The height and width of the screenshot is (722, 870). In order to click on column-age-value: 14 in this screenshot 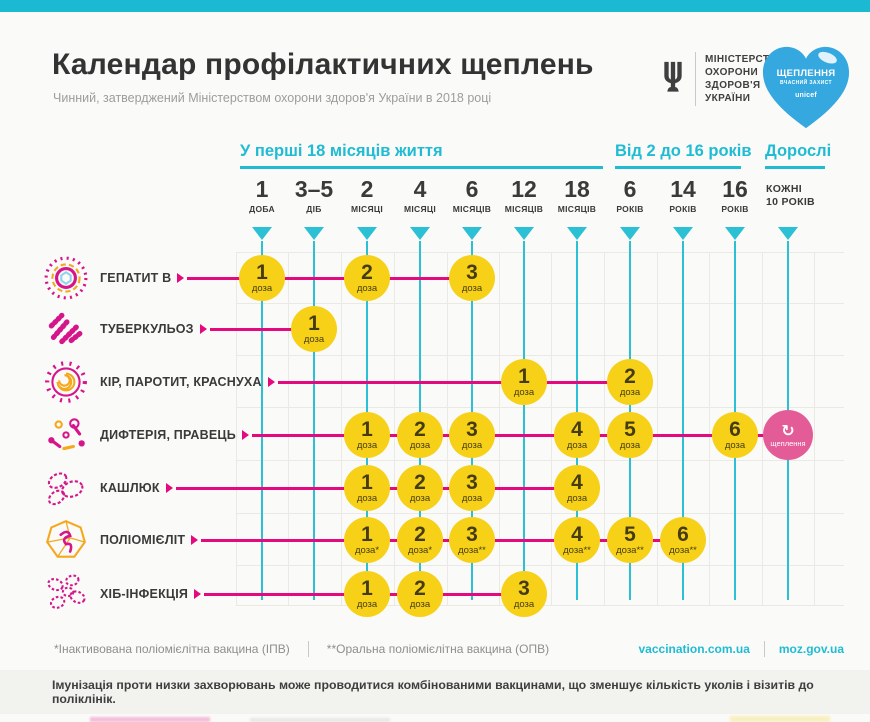, I will do `click(683, 189)`.